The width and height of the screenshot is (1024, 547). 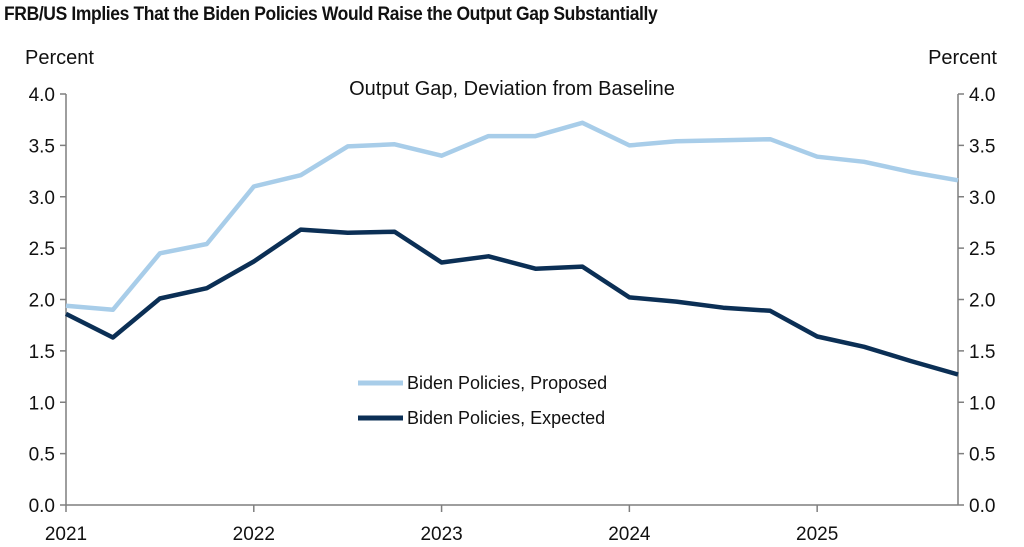 What do you see at coordinates (507, 383) in the screenshot?
I see `legend-label-proposed: Biden Policies, Proposed` at bounding box center [507, 383].